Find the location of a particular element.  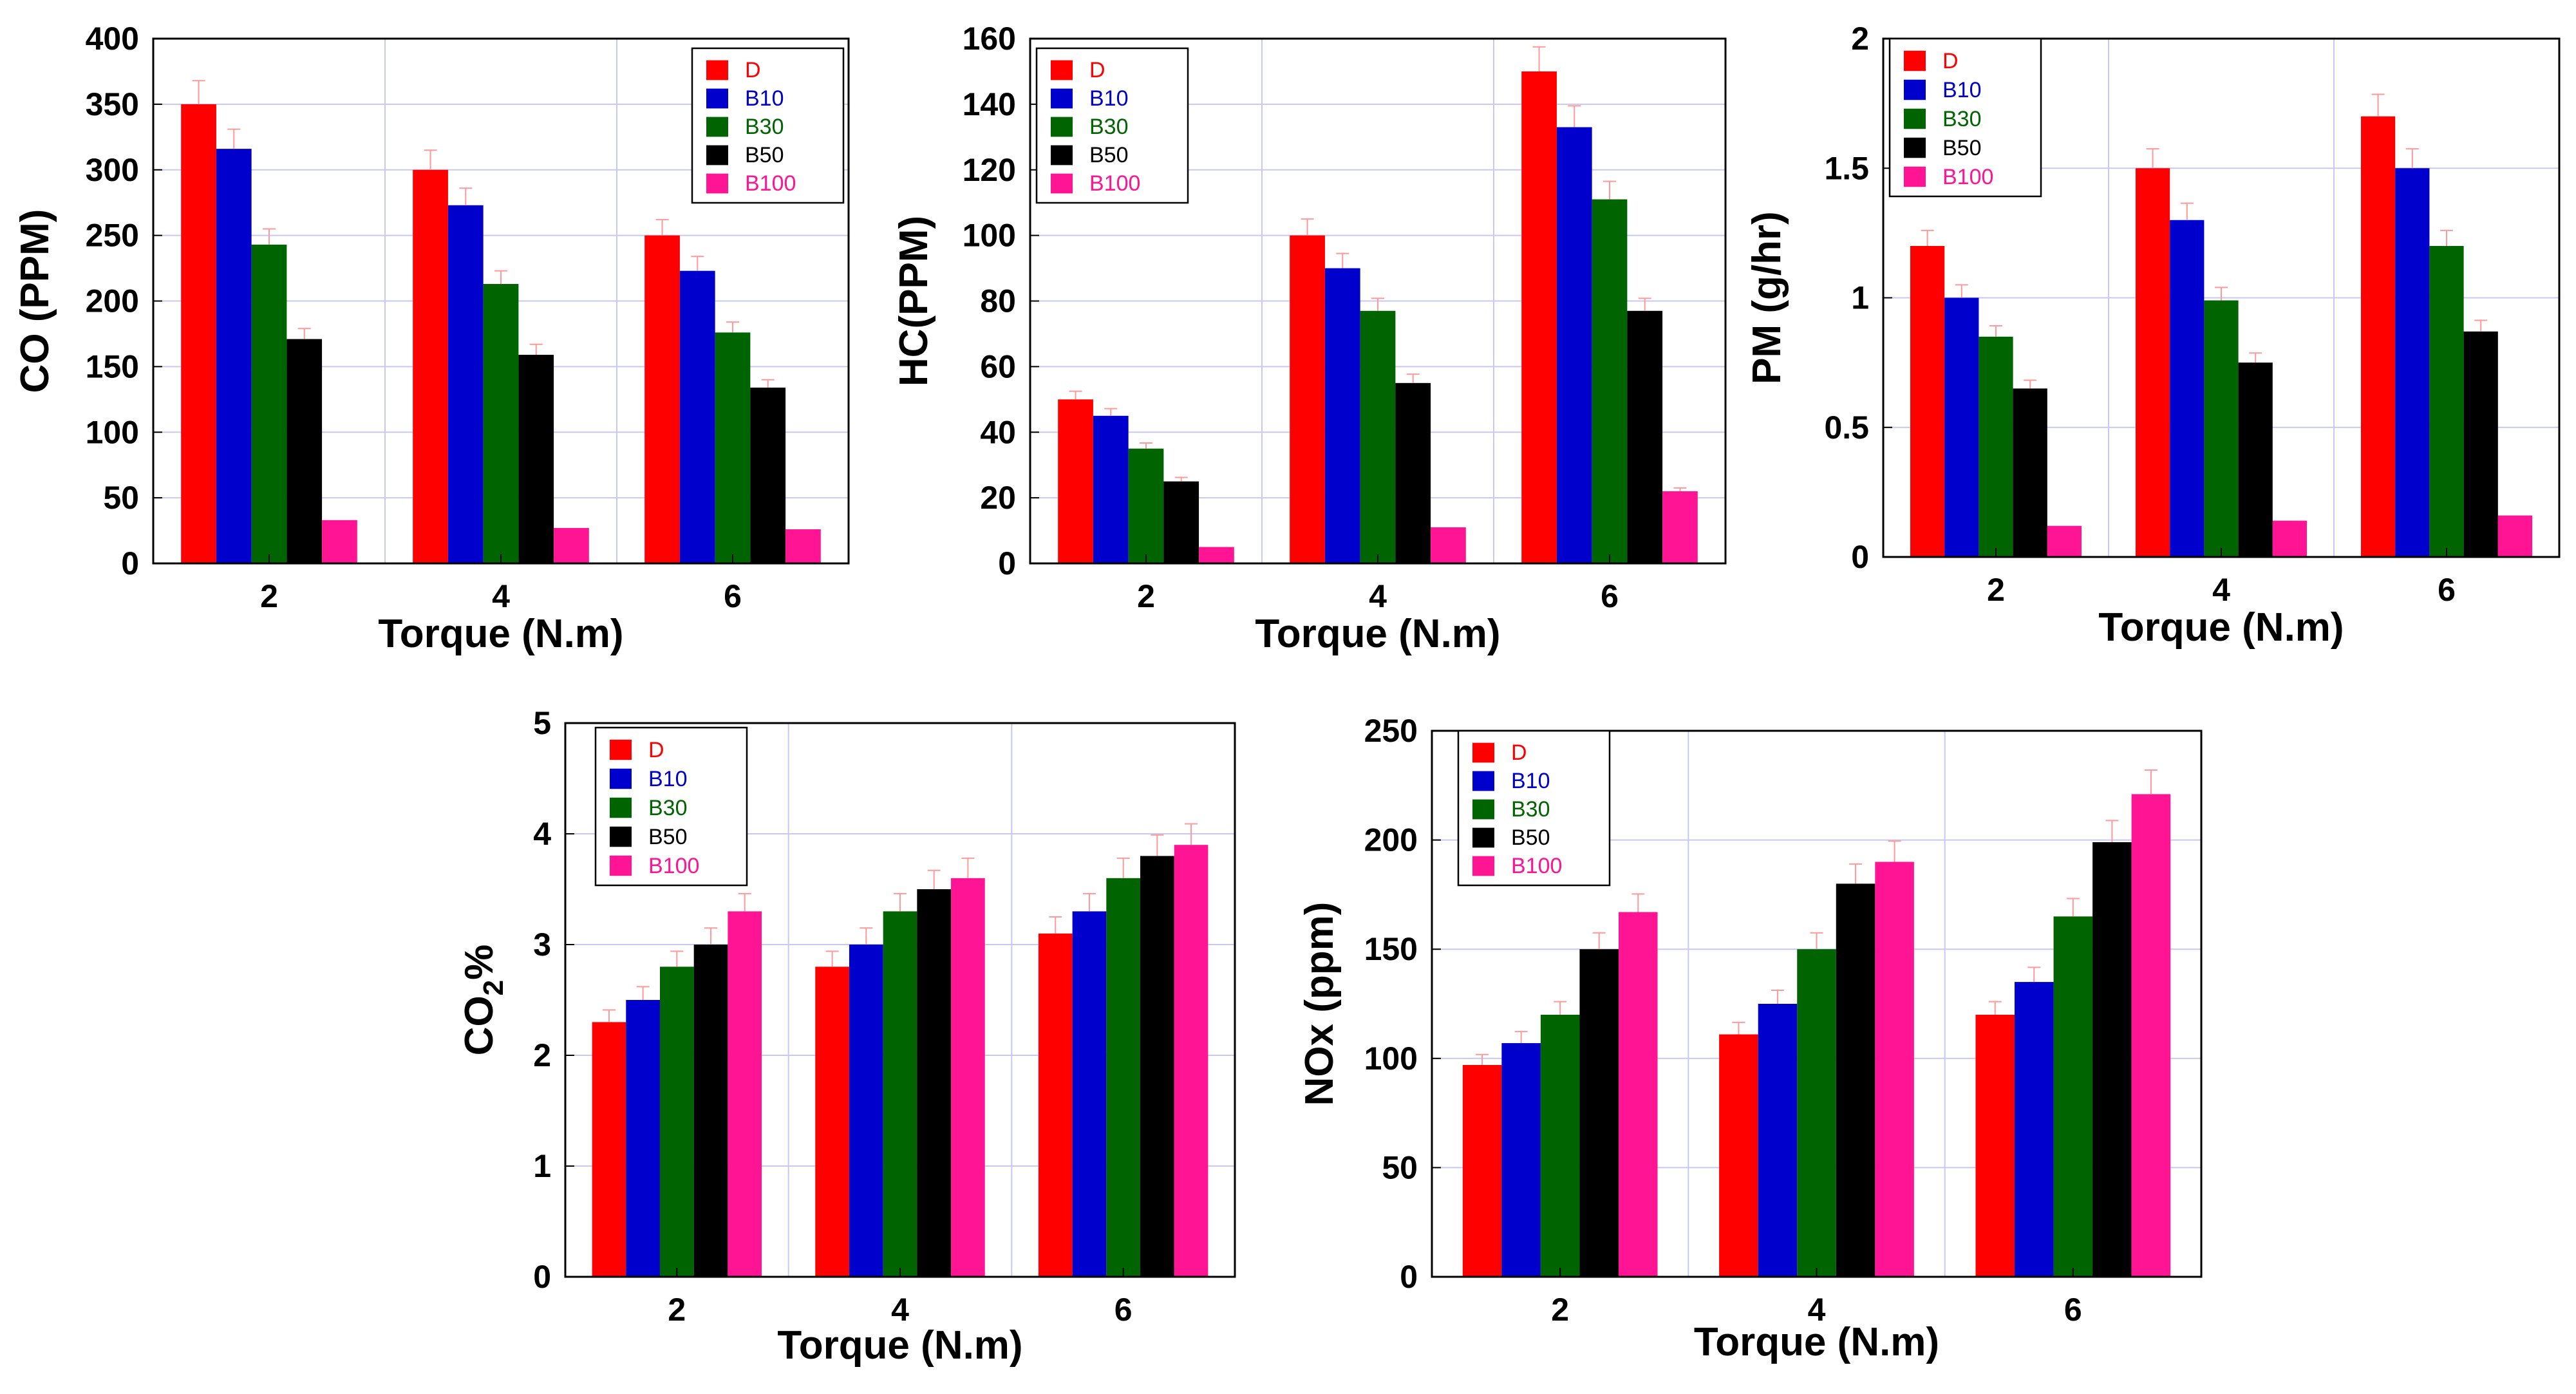

y-axis-title: CO2% is located at coordinates (483, 1000).